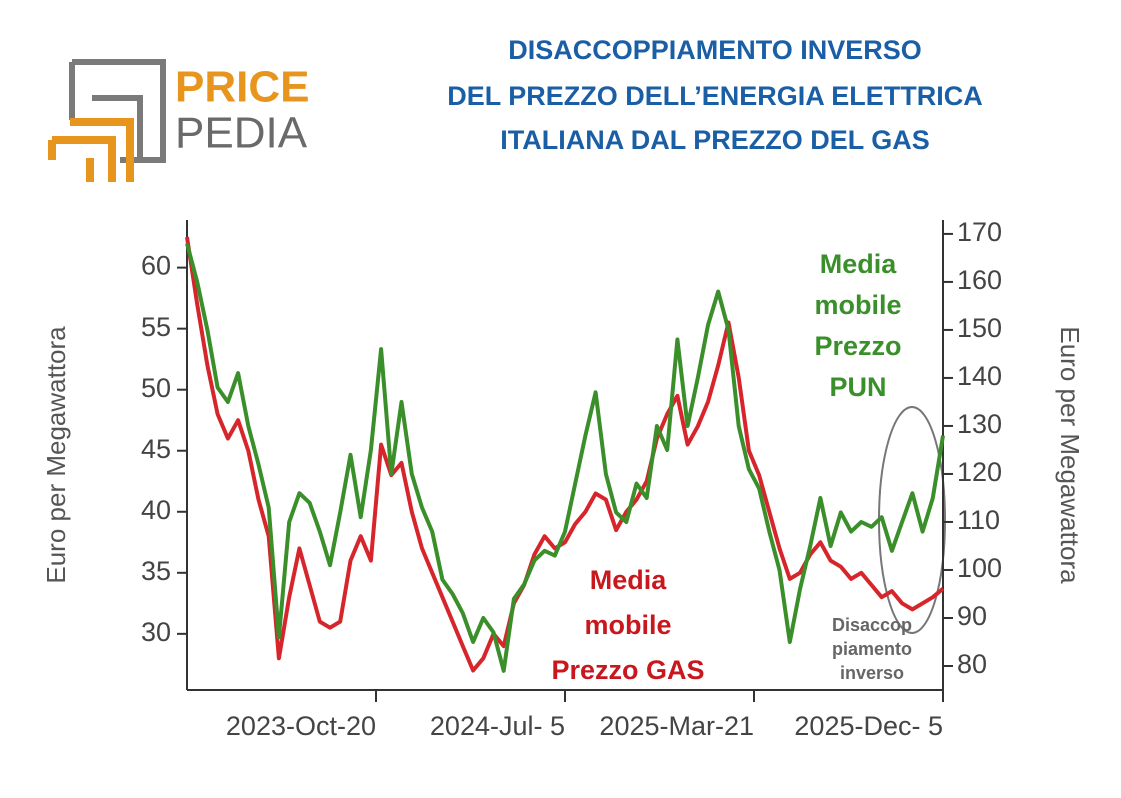  Describe the element at coordinates (872, 673) in the screenshot. I see `annotation: inverso` at that location.